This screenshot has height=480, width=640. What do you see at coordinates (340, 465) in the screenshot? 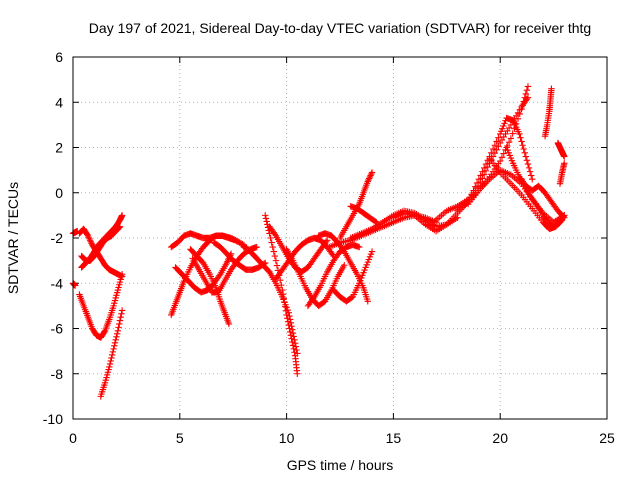
I see `x-axis-label: GPS time / hours` at bounding box center [340, 465].